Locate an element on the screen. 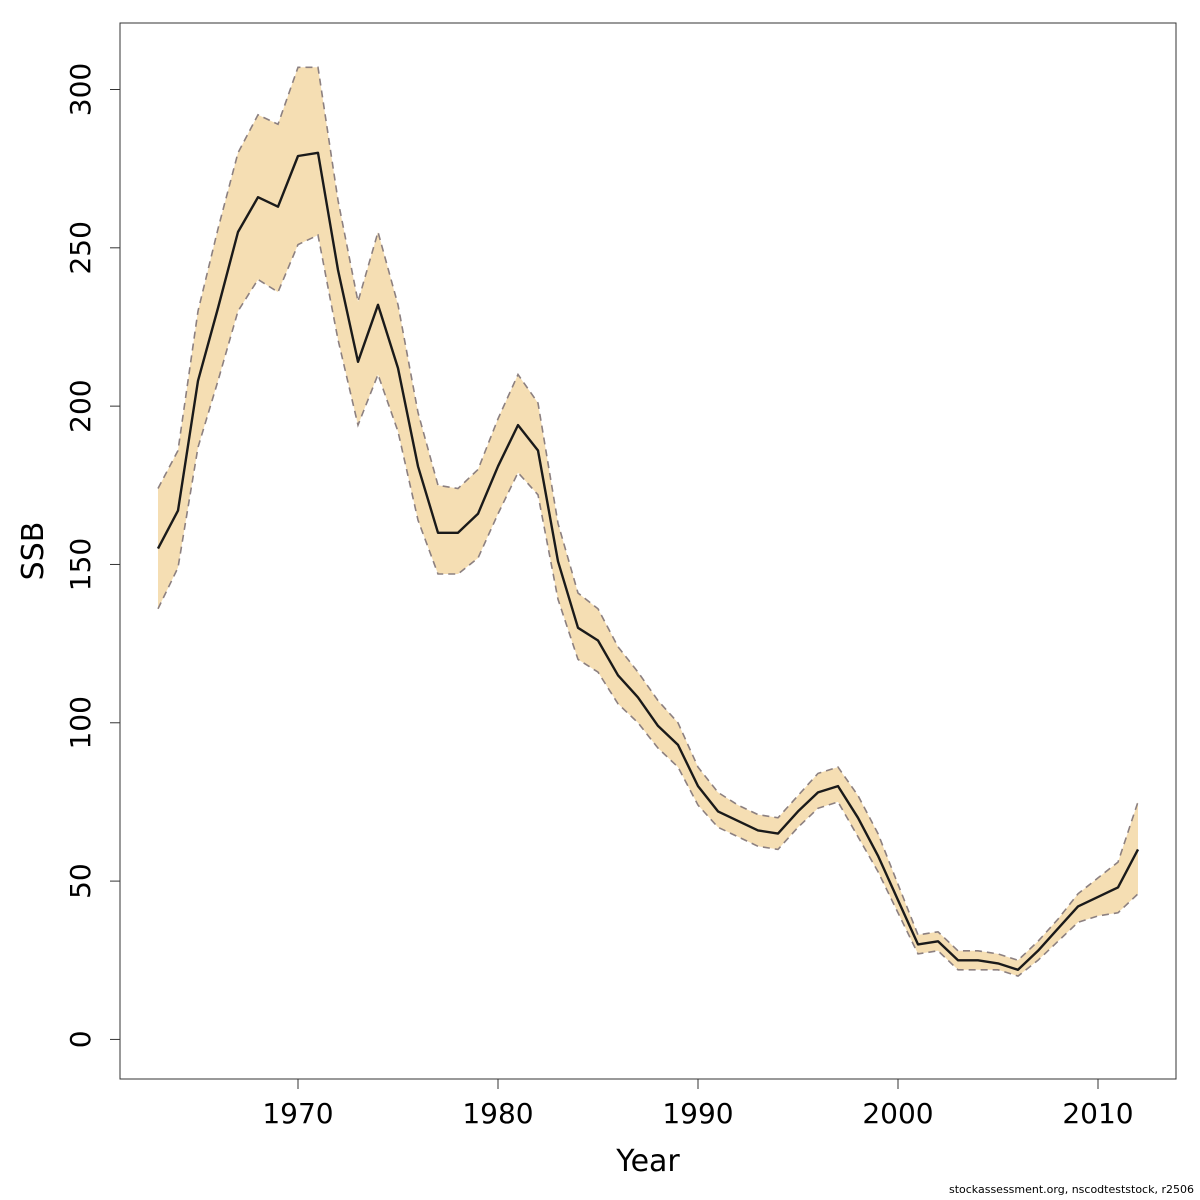 The width and height of the screenshot is (1200, 1200). y-tick-label: 250 is located at coordinates (80, 247).